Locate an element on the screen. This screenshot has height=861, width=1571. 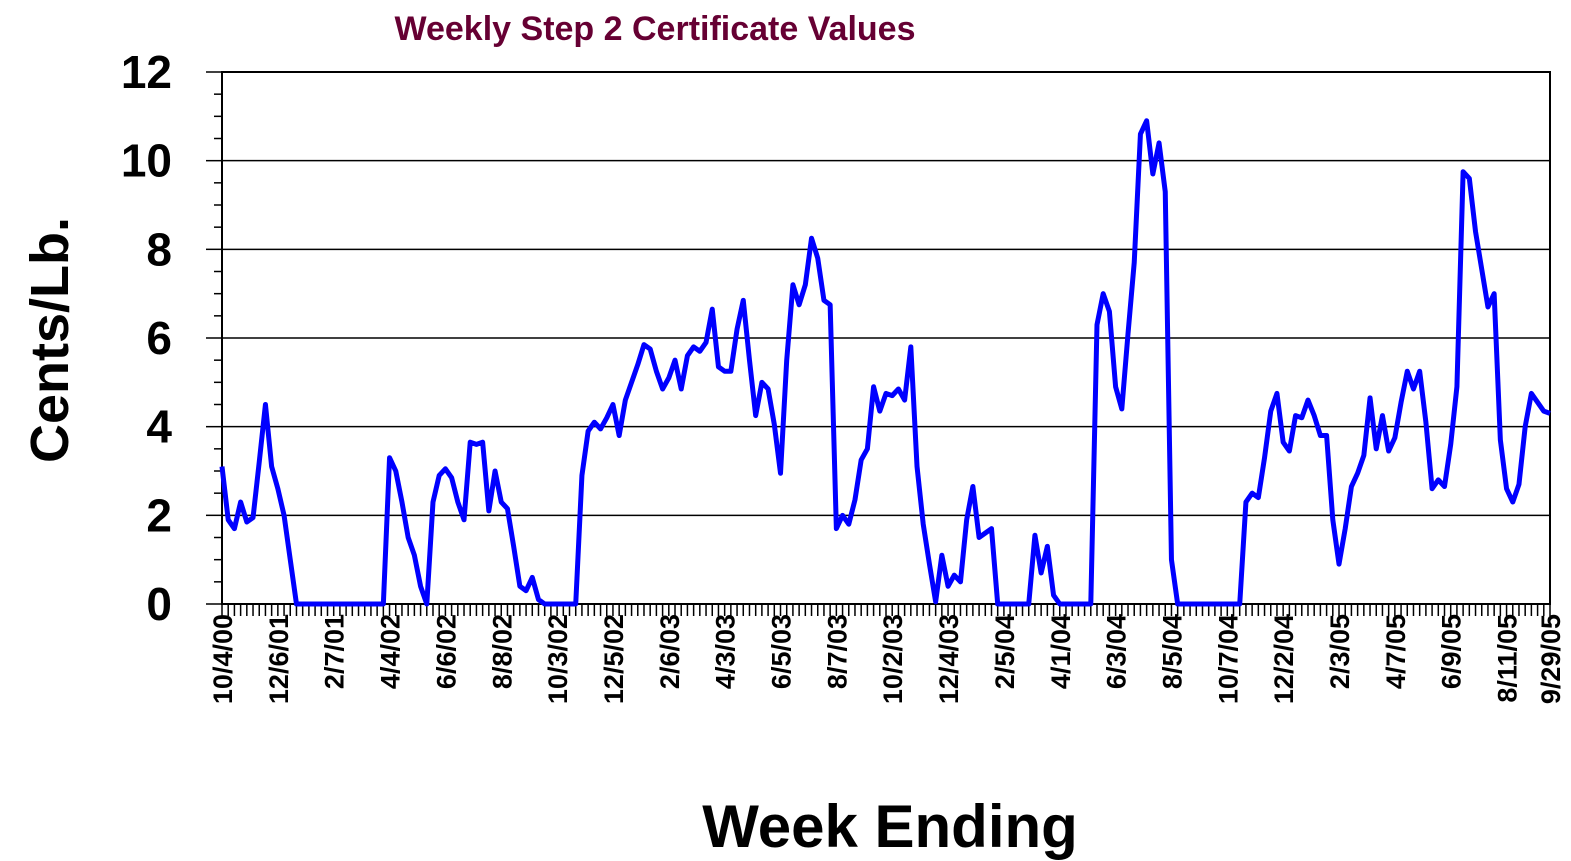
x-tick-label: 2/6/03 is located at coordinates (670, 651).